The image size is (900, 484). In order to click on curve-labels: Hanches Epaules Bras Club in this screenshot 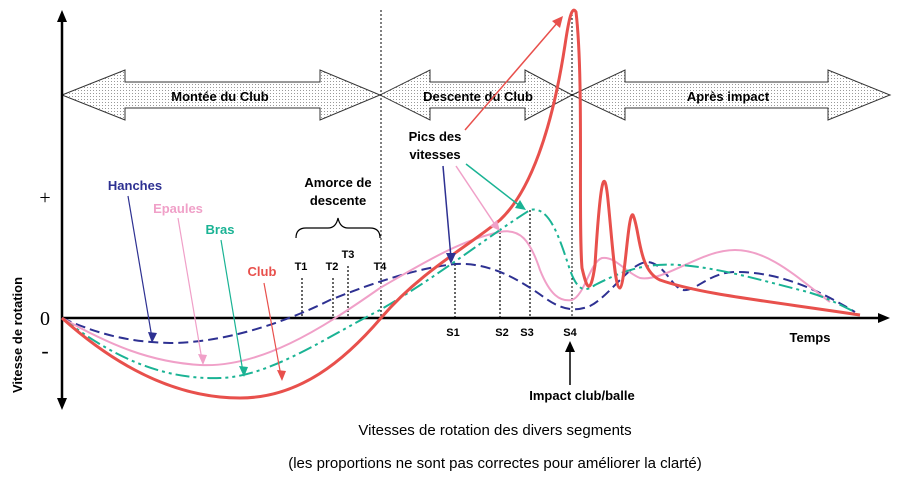, I will do `click(197, 279)`.